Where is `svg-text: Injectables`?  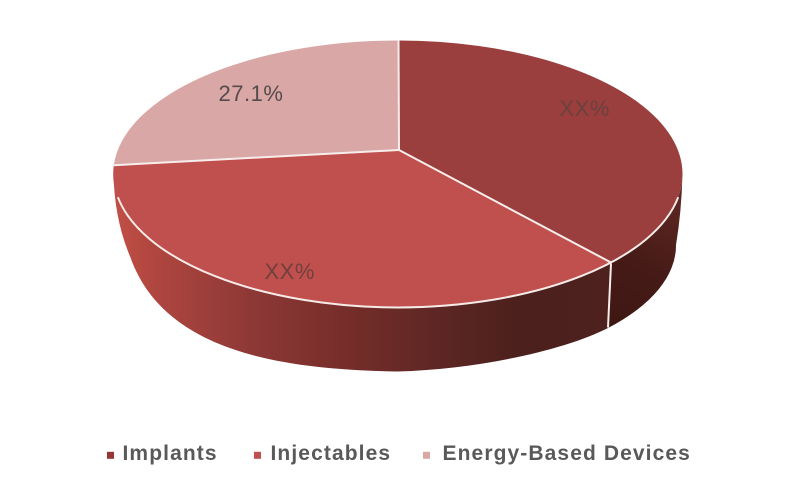
svg-text: Injectables is located at coordinates (331, 453).